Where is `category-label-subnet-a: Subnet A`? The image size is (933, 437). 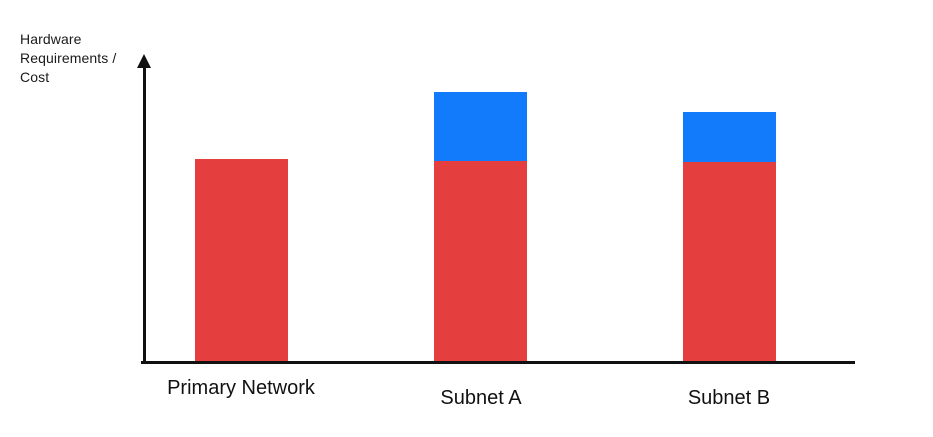
category-label-subnet-a: Subnet A is located at coordinates (481, 398).